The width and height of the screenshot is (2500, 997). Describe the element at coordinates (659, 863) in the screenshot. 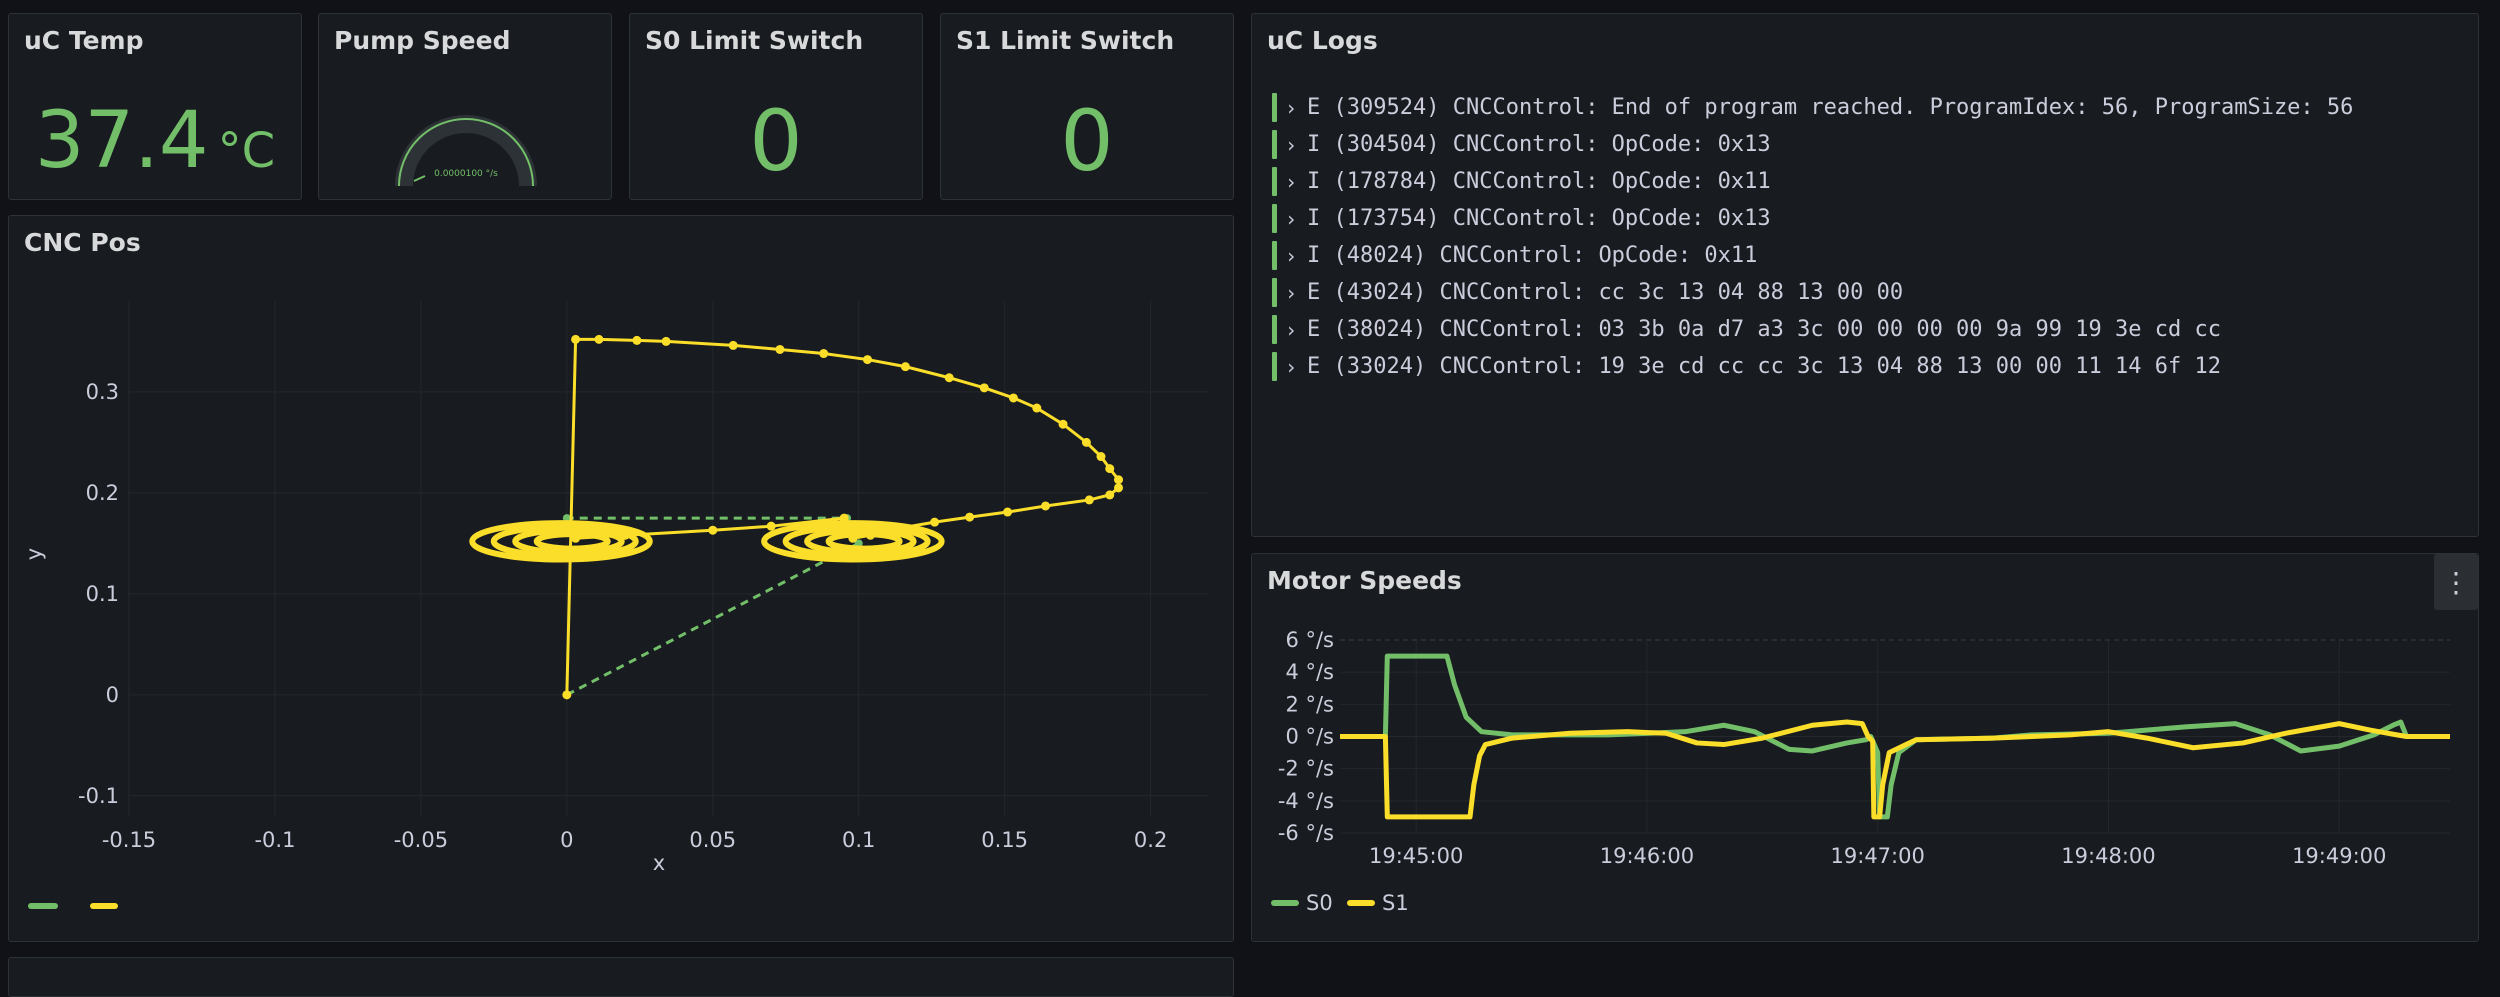

I see `x-axis-label: x` at that location.